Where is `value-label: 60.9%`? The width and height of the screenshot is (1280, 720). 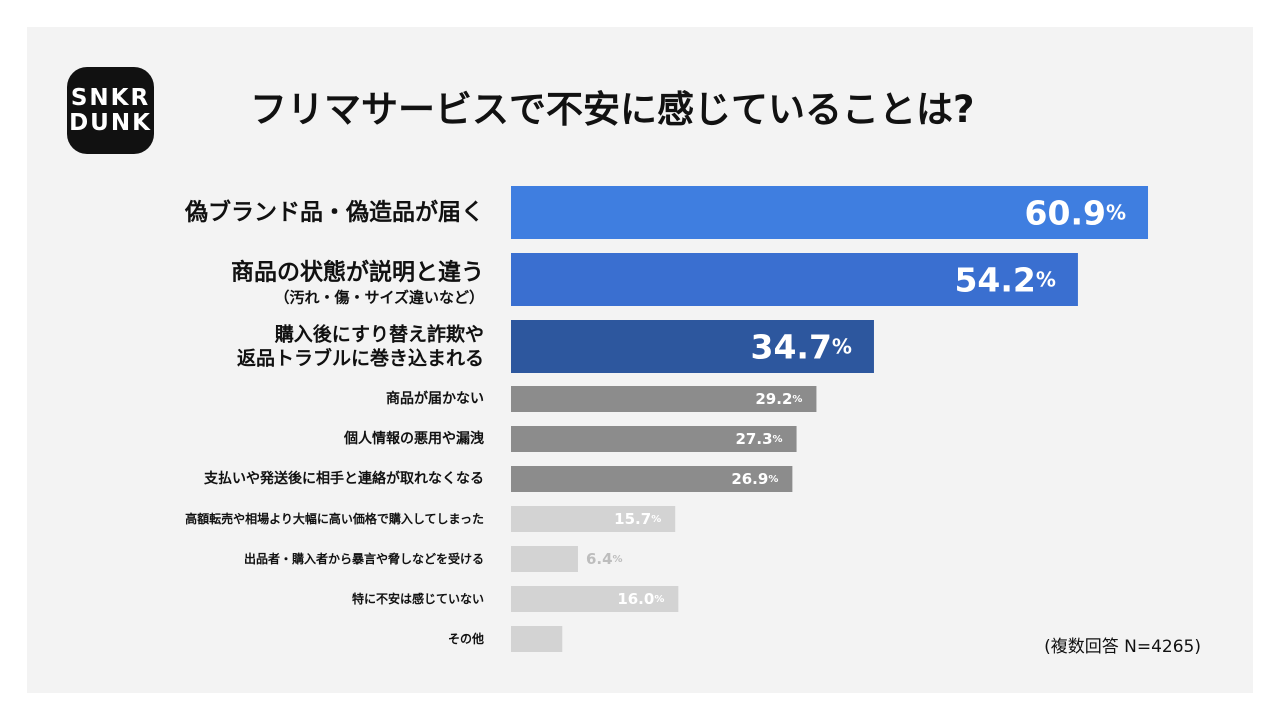
value-label: 60.9% is located at coordinates (1075, 212).